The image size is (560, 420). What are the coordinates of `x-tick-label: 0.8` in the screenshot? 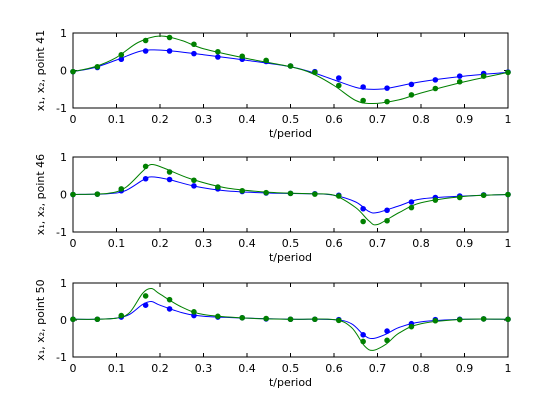 It's located at (421, 368).